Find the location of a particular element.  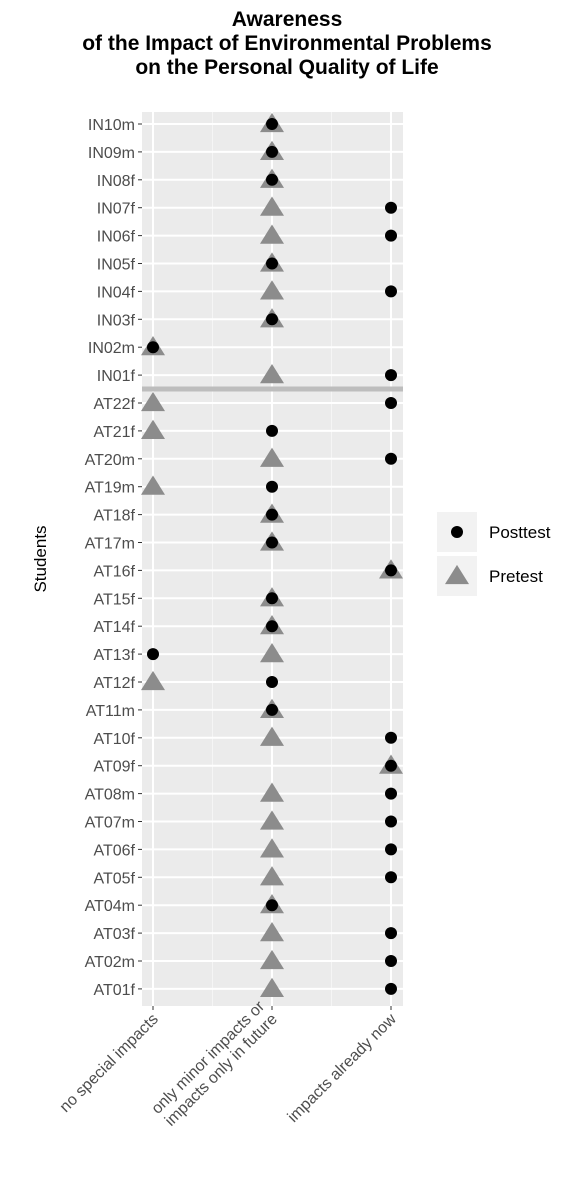

y-tick-label: IN04f is located at coordinates (116, 292).